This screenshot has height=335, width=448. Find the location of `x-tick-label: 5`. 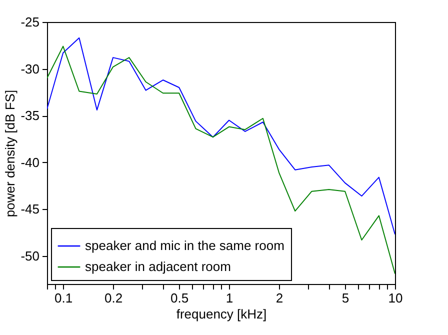

x-tick-label: 5 is located at coordinates (346, 298).